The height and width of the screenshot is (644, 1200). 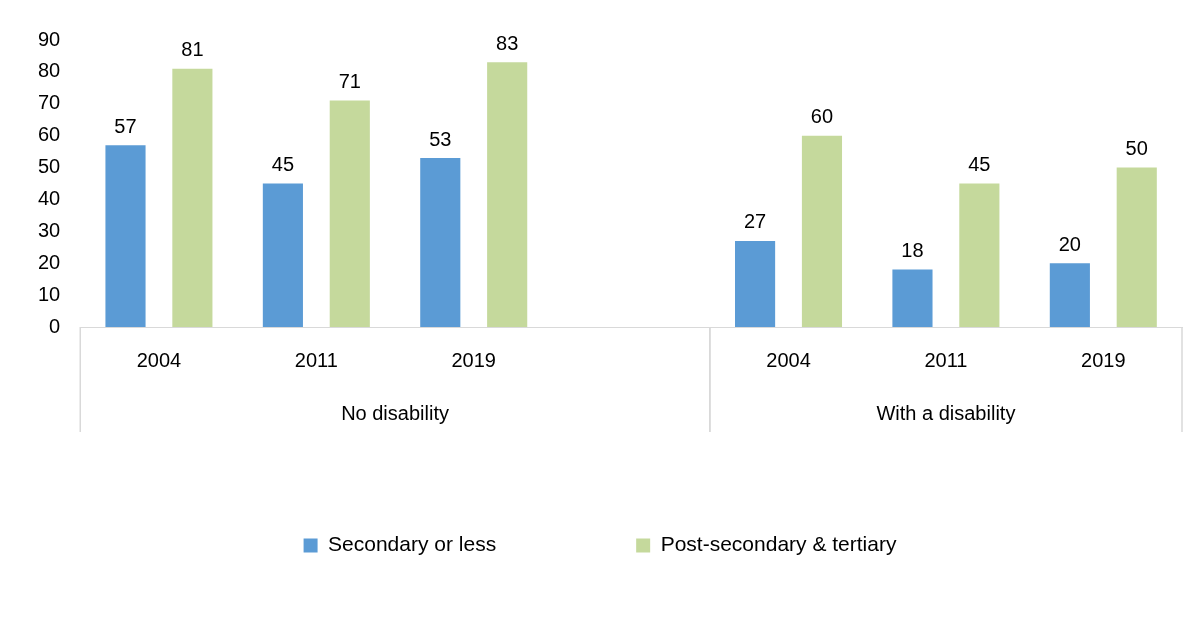 I want to click on data-label: 53, so click(x=440, y=138).